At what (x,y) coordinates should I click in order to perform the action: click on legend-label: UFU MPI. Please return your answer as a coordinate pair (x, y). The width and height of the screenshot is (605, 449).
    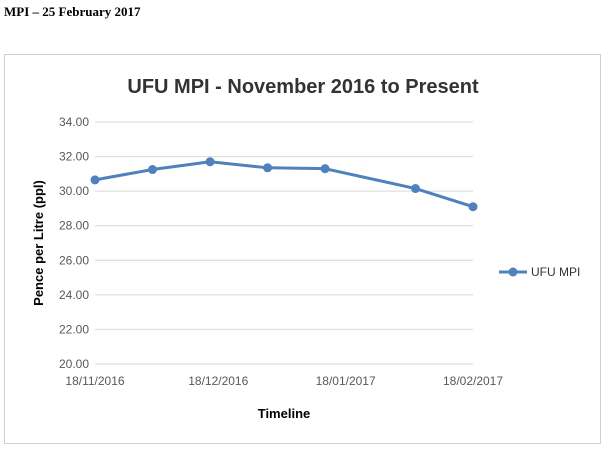
    Looking at the image, I should click on (555, 272).